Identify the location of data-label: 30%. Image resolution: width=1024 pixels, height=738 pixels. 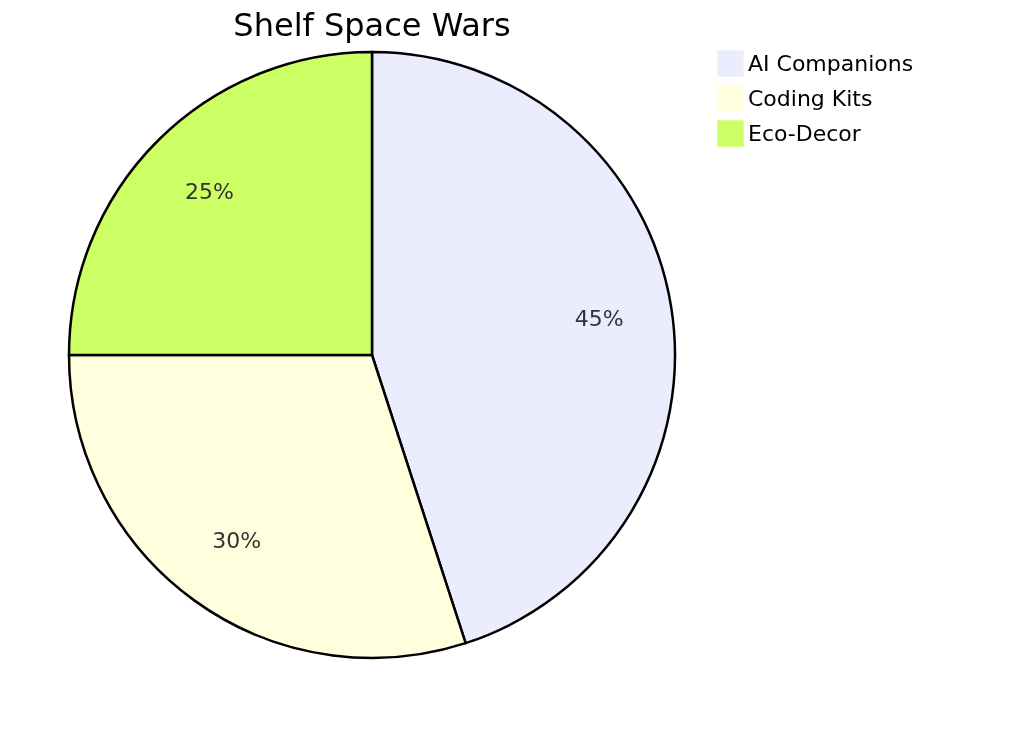
(237, 541).